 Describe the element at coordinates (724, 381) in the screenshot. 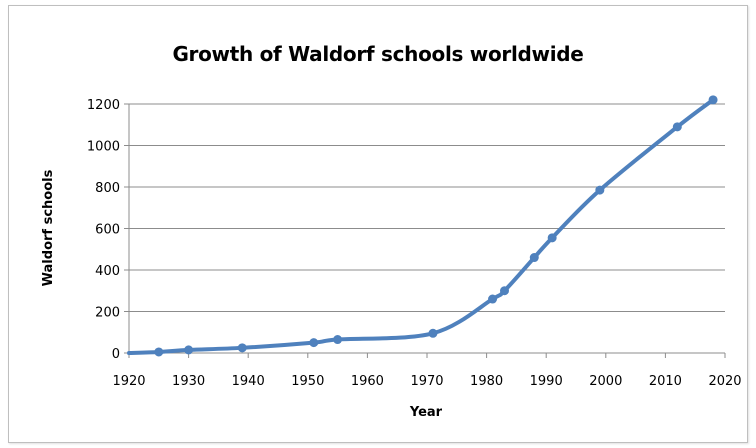

I see `x-tick-label: 2020` at that location.